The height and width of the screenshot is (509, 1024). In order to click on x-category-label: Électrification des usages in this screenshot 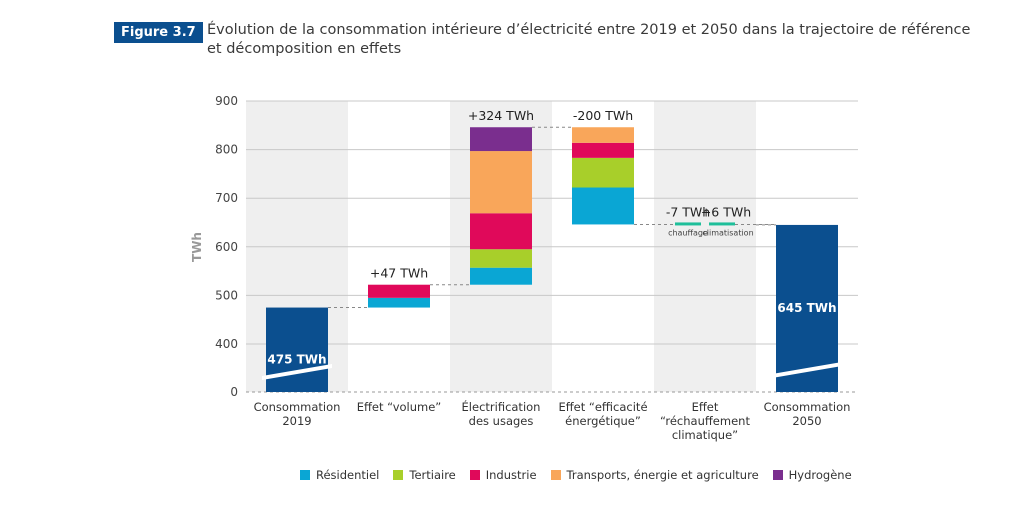, I will do `click(501, 413)`.